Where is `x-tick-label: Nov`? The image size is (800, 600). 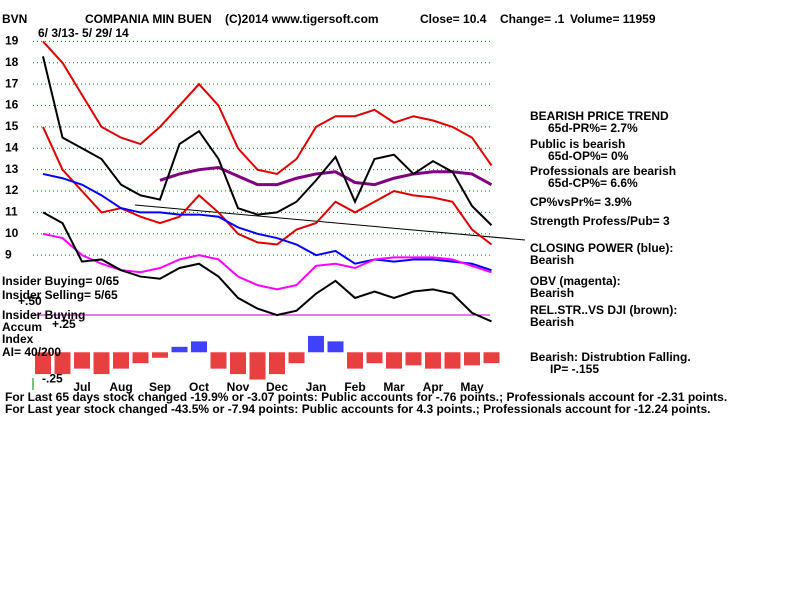 x-tick-label: Nov is located at coordinates (238, 387).